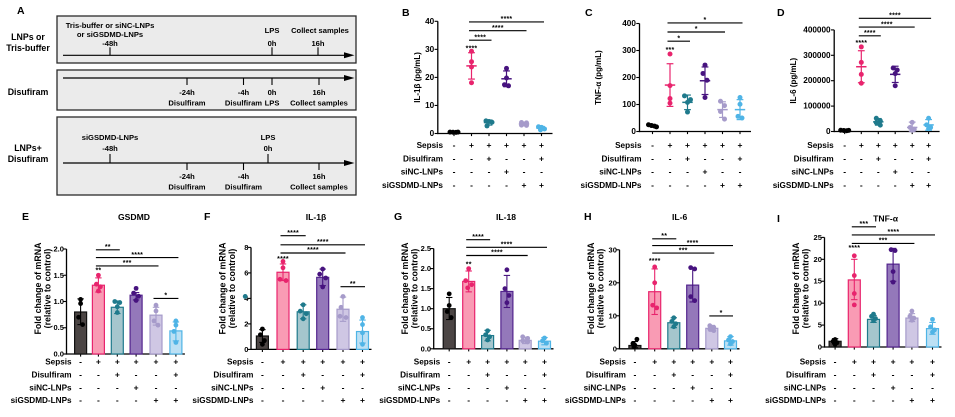  Describe the element at coordinates (426, 328) in the screenshot. I see `svg-text: 0.5` at that location.